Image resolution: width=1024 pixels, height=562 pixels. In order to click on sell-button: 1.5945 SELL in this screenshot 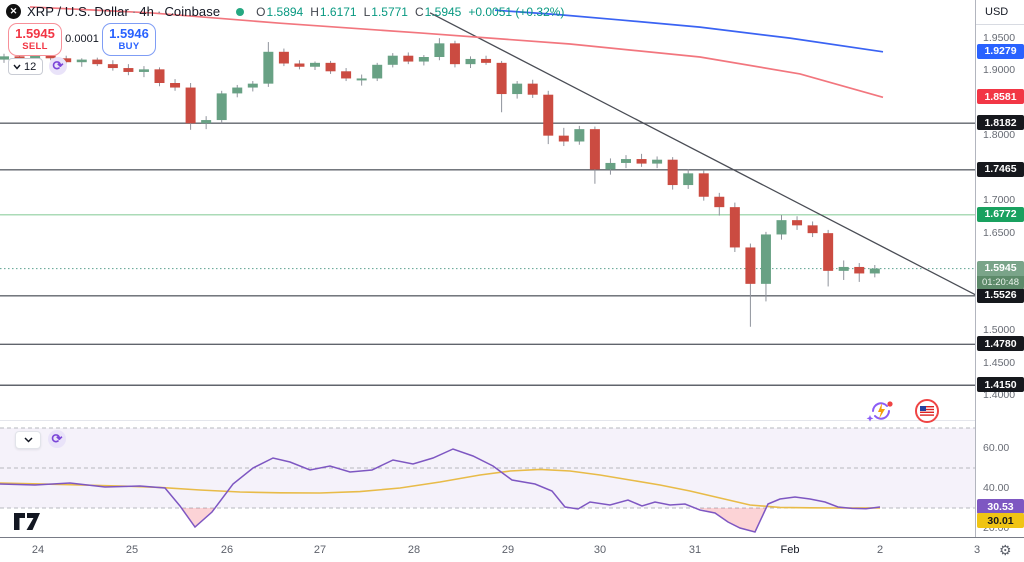, I will do `click(35, 39)`.